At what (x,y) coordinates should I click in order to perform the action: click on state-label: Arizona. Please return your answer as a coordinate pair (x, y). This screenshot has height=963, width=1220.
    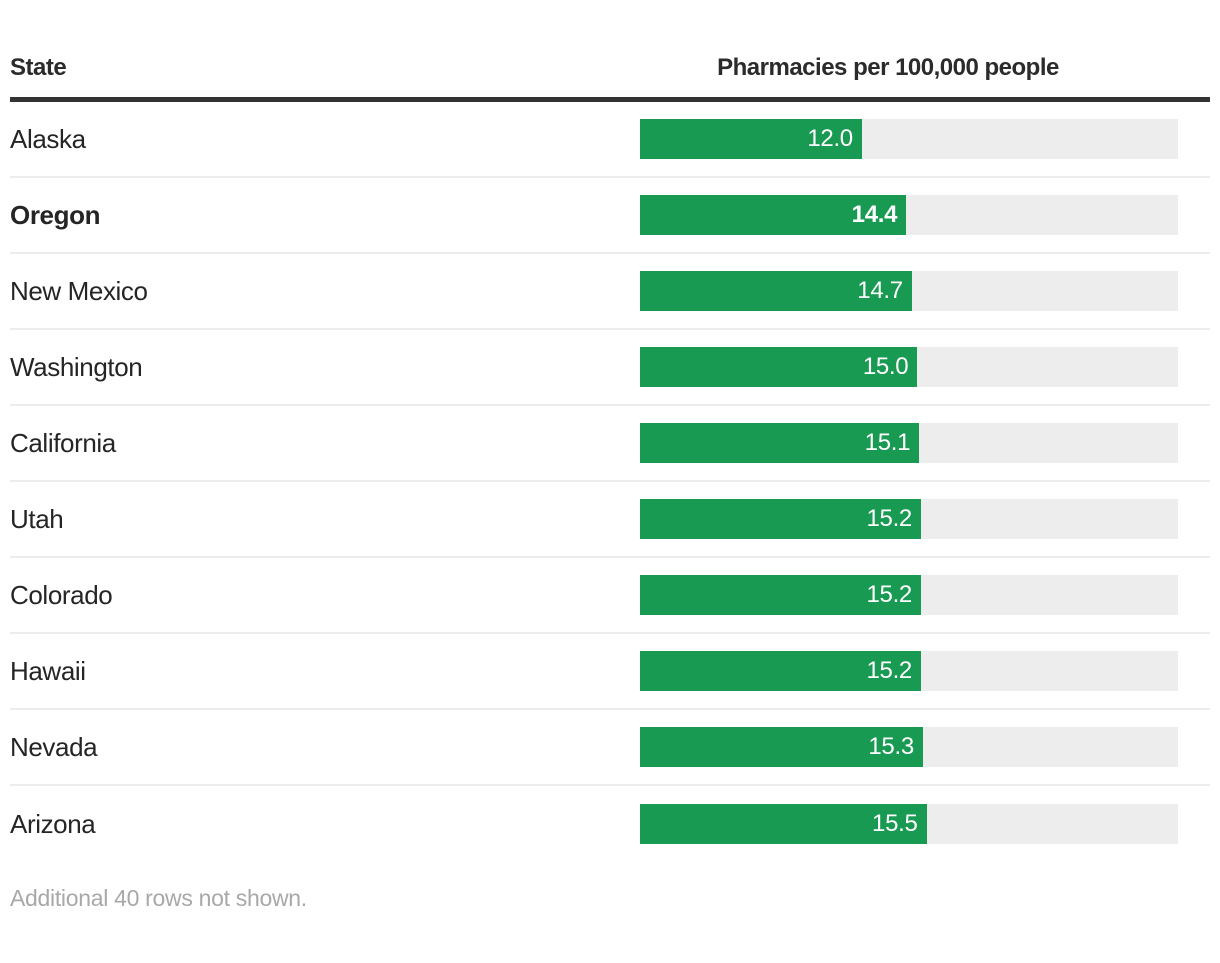
    Looking at the image, I should click on (53, 823).